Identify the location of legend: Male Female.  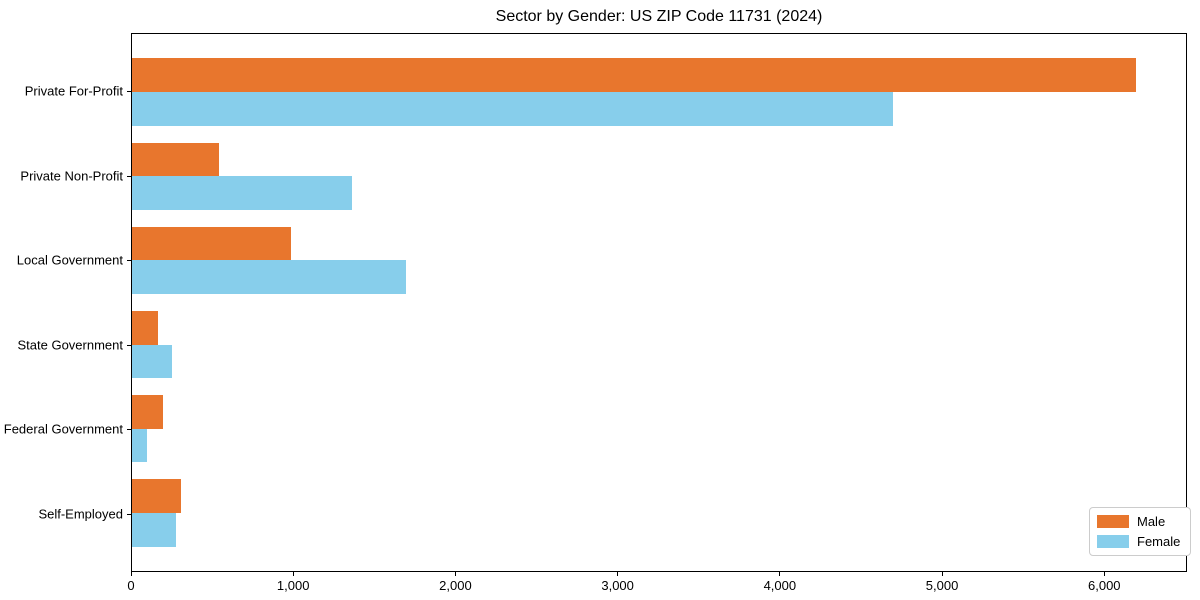
(1140, 531).